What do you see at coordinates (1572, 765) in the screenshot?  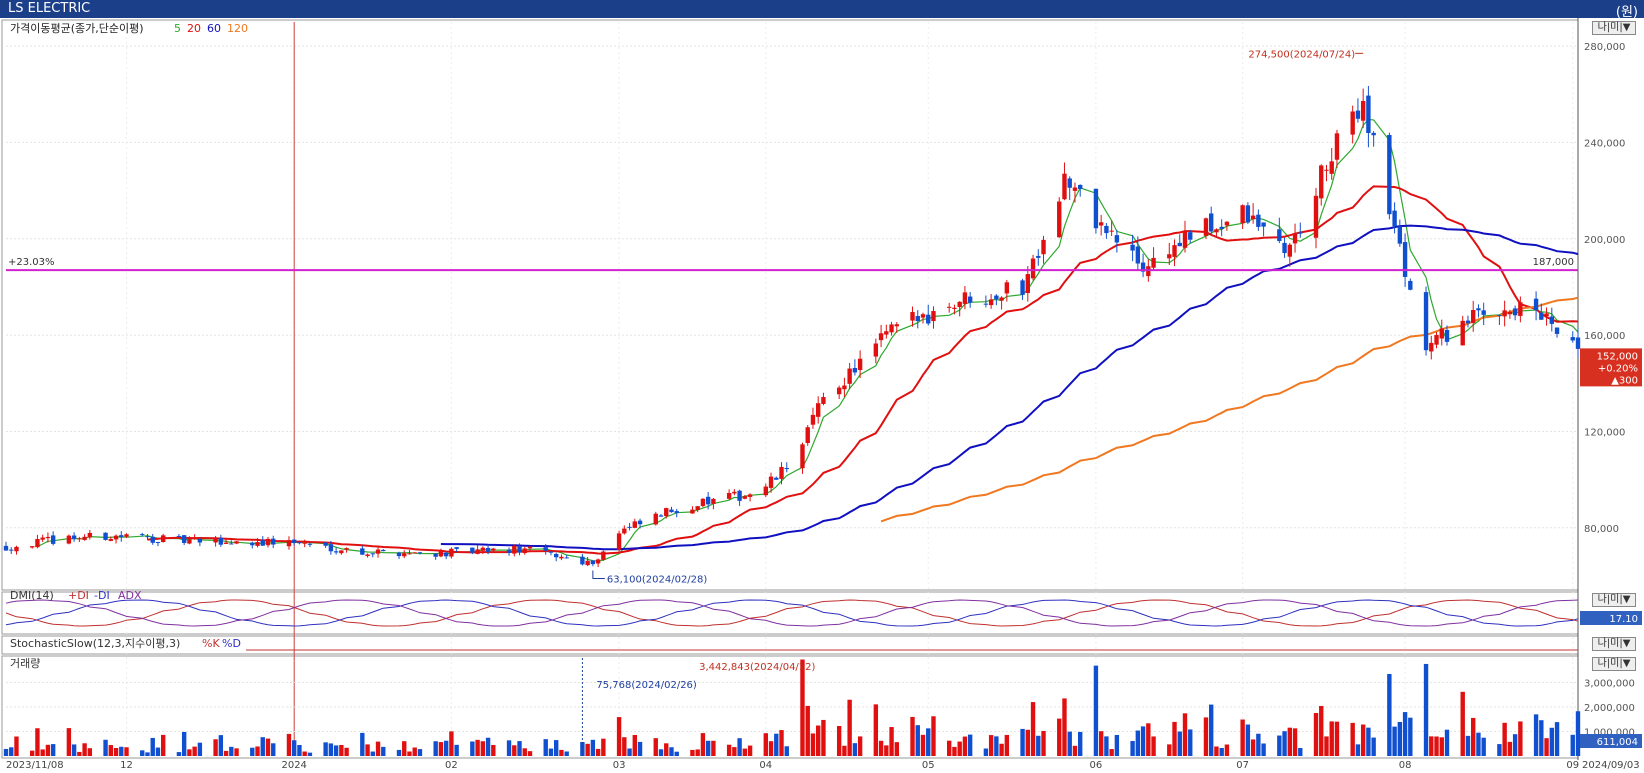 I see `x-tick-label: 09` at bounding box center [1572, 765].